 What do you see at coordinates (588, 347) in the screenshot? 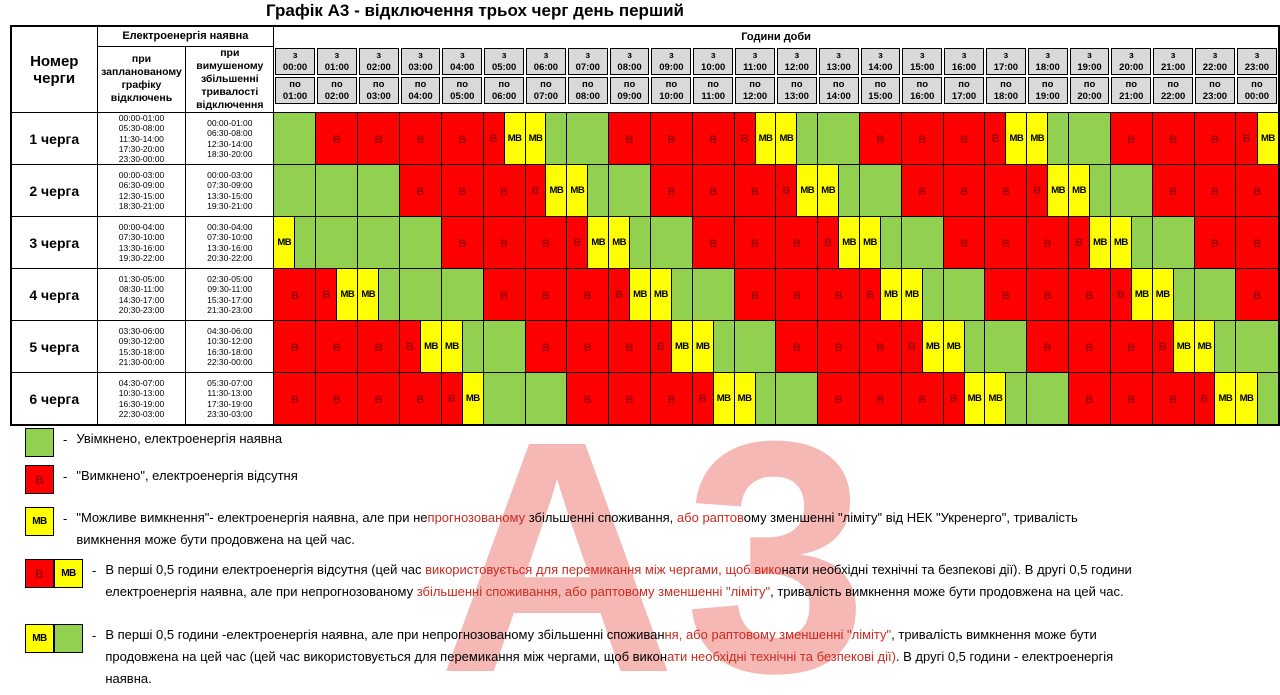
I see `cell-q5-h7: В` at bounding box center [588, 347].